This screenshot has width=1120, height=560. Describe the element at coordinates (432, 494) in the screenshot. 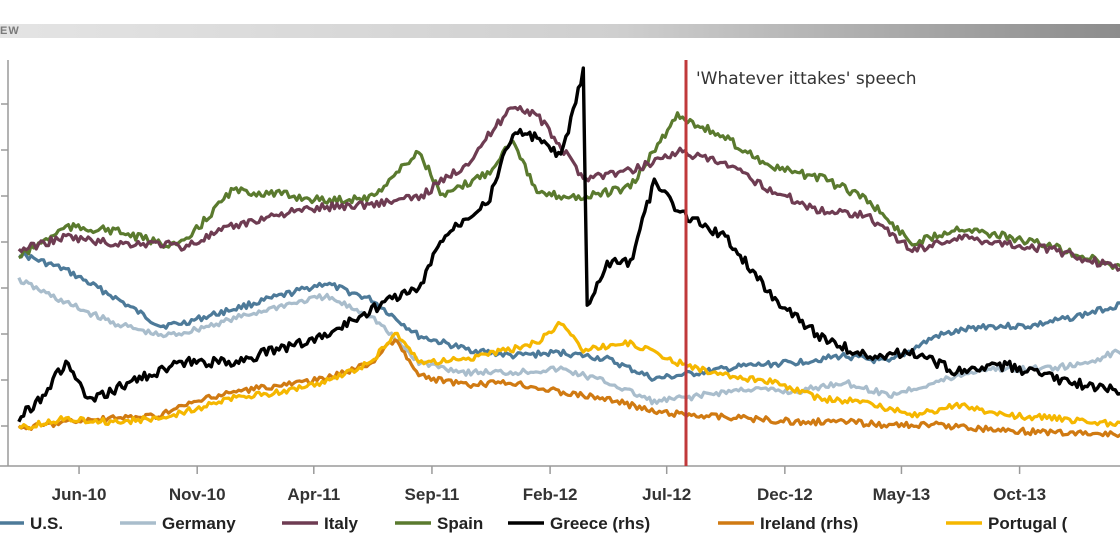

I see `x-tick-label: Sep-11` at that location.